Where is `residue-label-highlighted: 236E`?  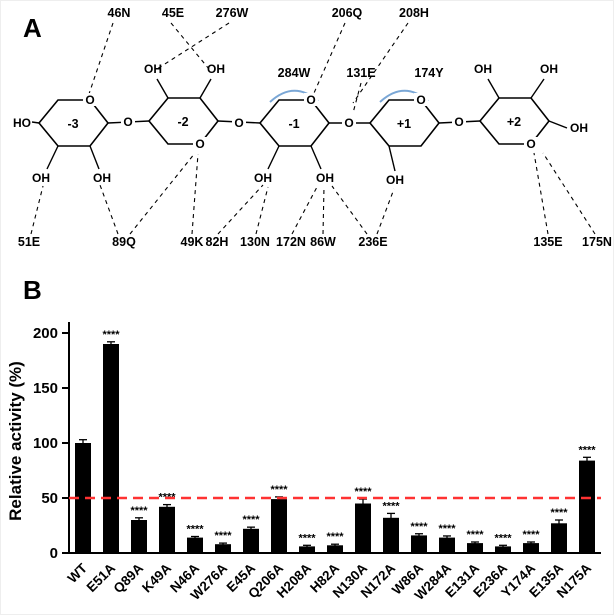 residue-label-highlighted: 236E is located at coordinates (372, 242).